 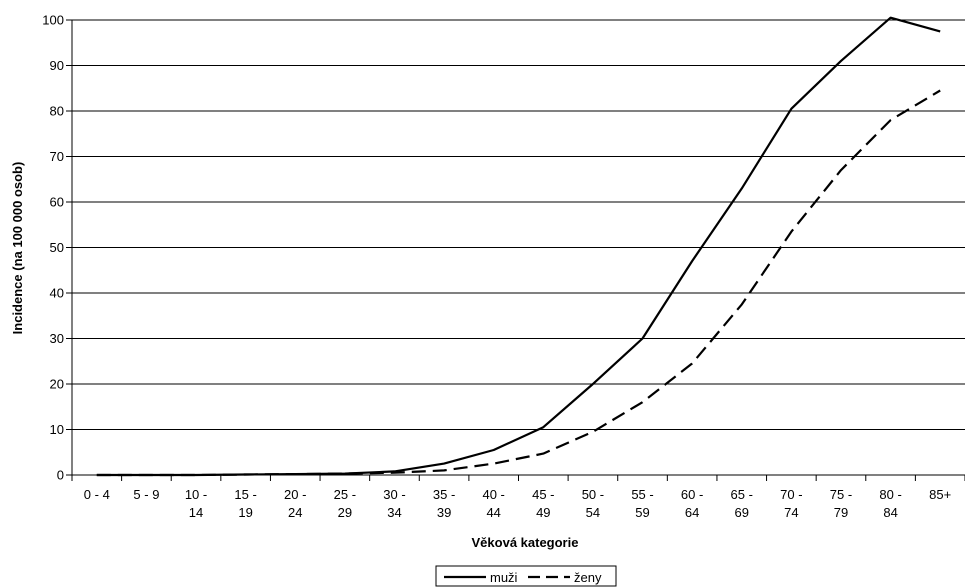 I want to click on y-tick-label: 80, so click(x=57, y=111).